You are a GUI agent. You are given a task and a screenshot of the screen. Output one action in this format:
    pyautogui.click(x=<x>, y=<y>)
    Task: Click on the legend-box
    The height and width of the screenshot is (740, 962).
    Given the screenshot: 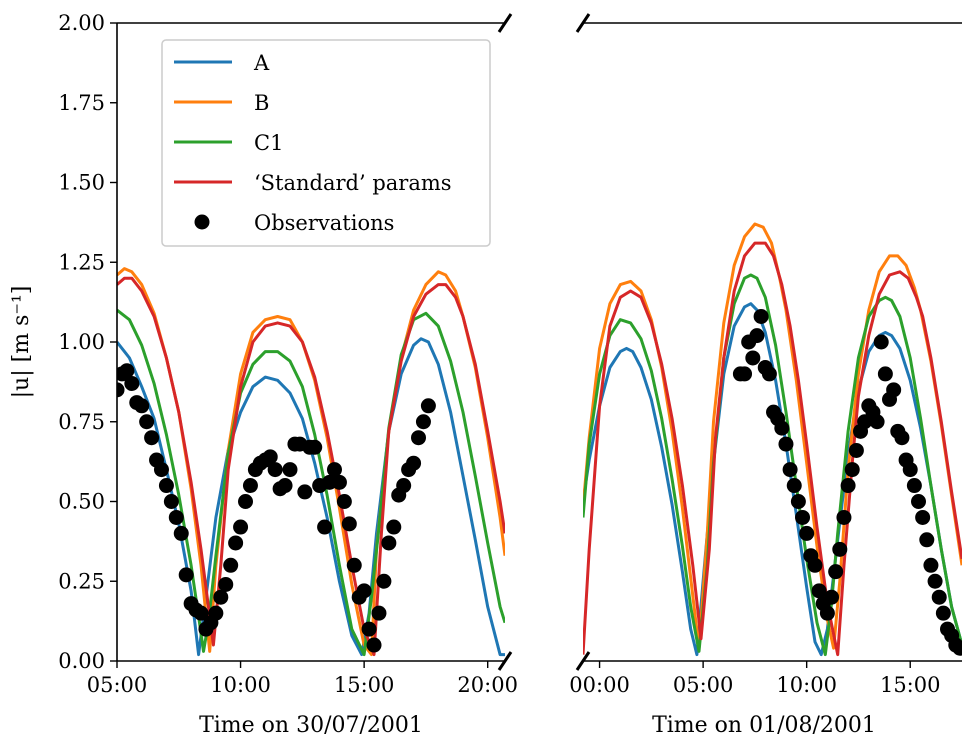 What is the action you would take?
    pyautogui.click(x=326, y=143)
    